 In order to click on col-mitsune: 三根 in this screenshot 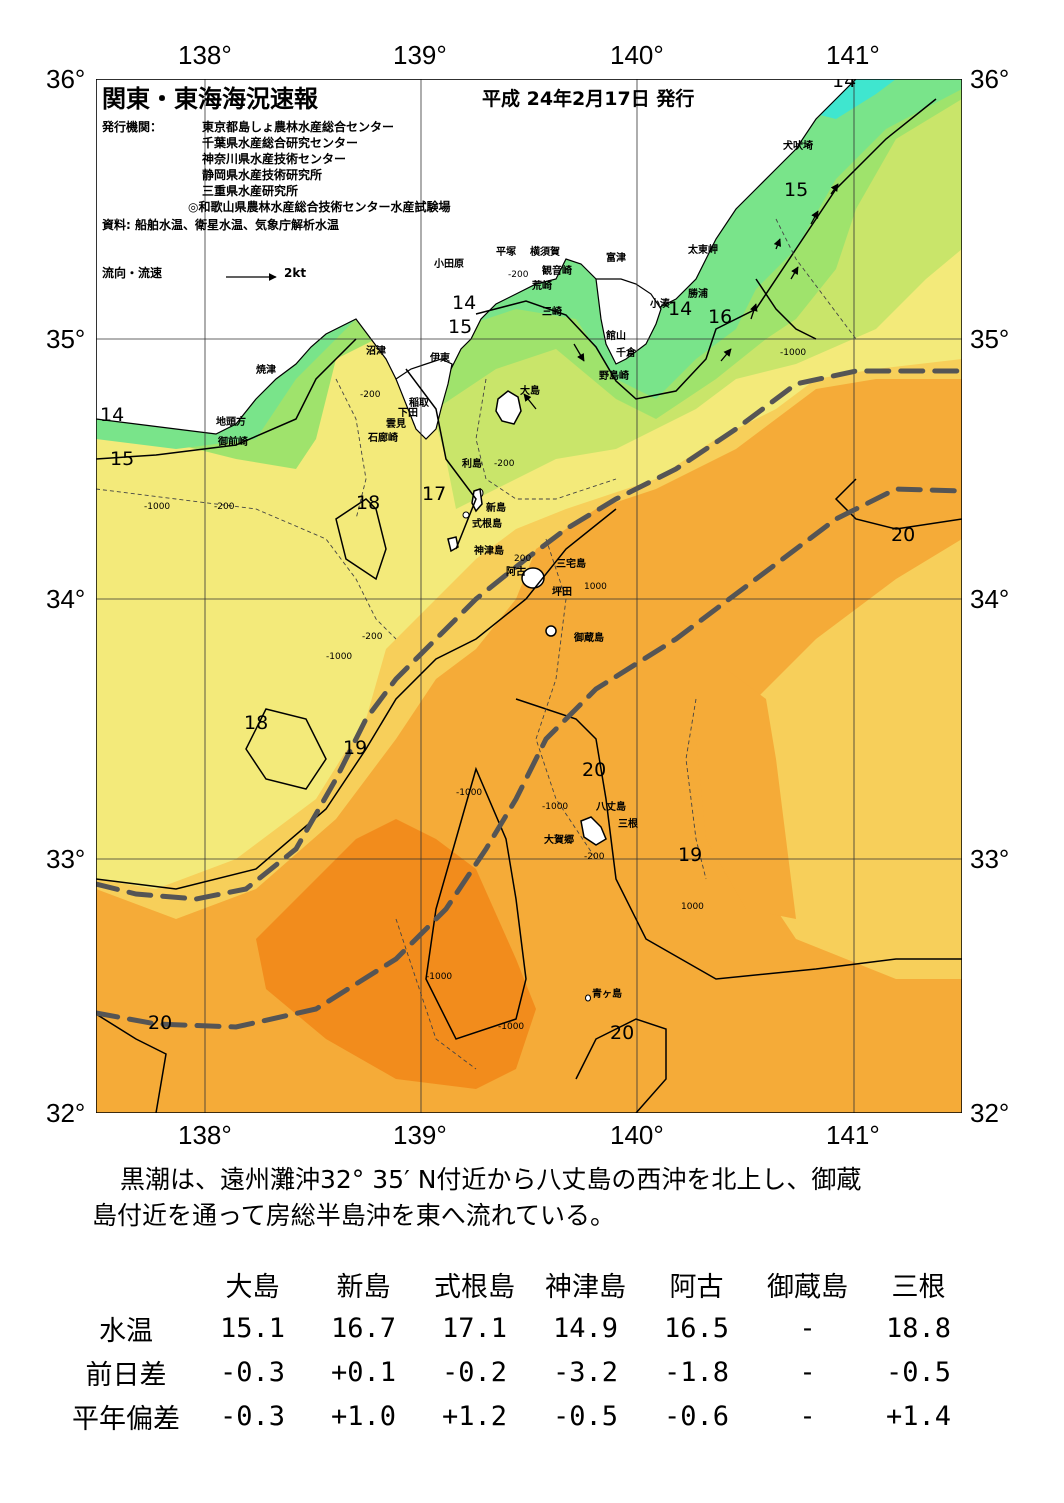, I will do `click(918, 1287)`.